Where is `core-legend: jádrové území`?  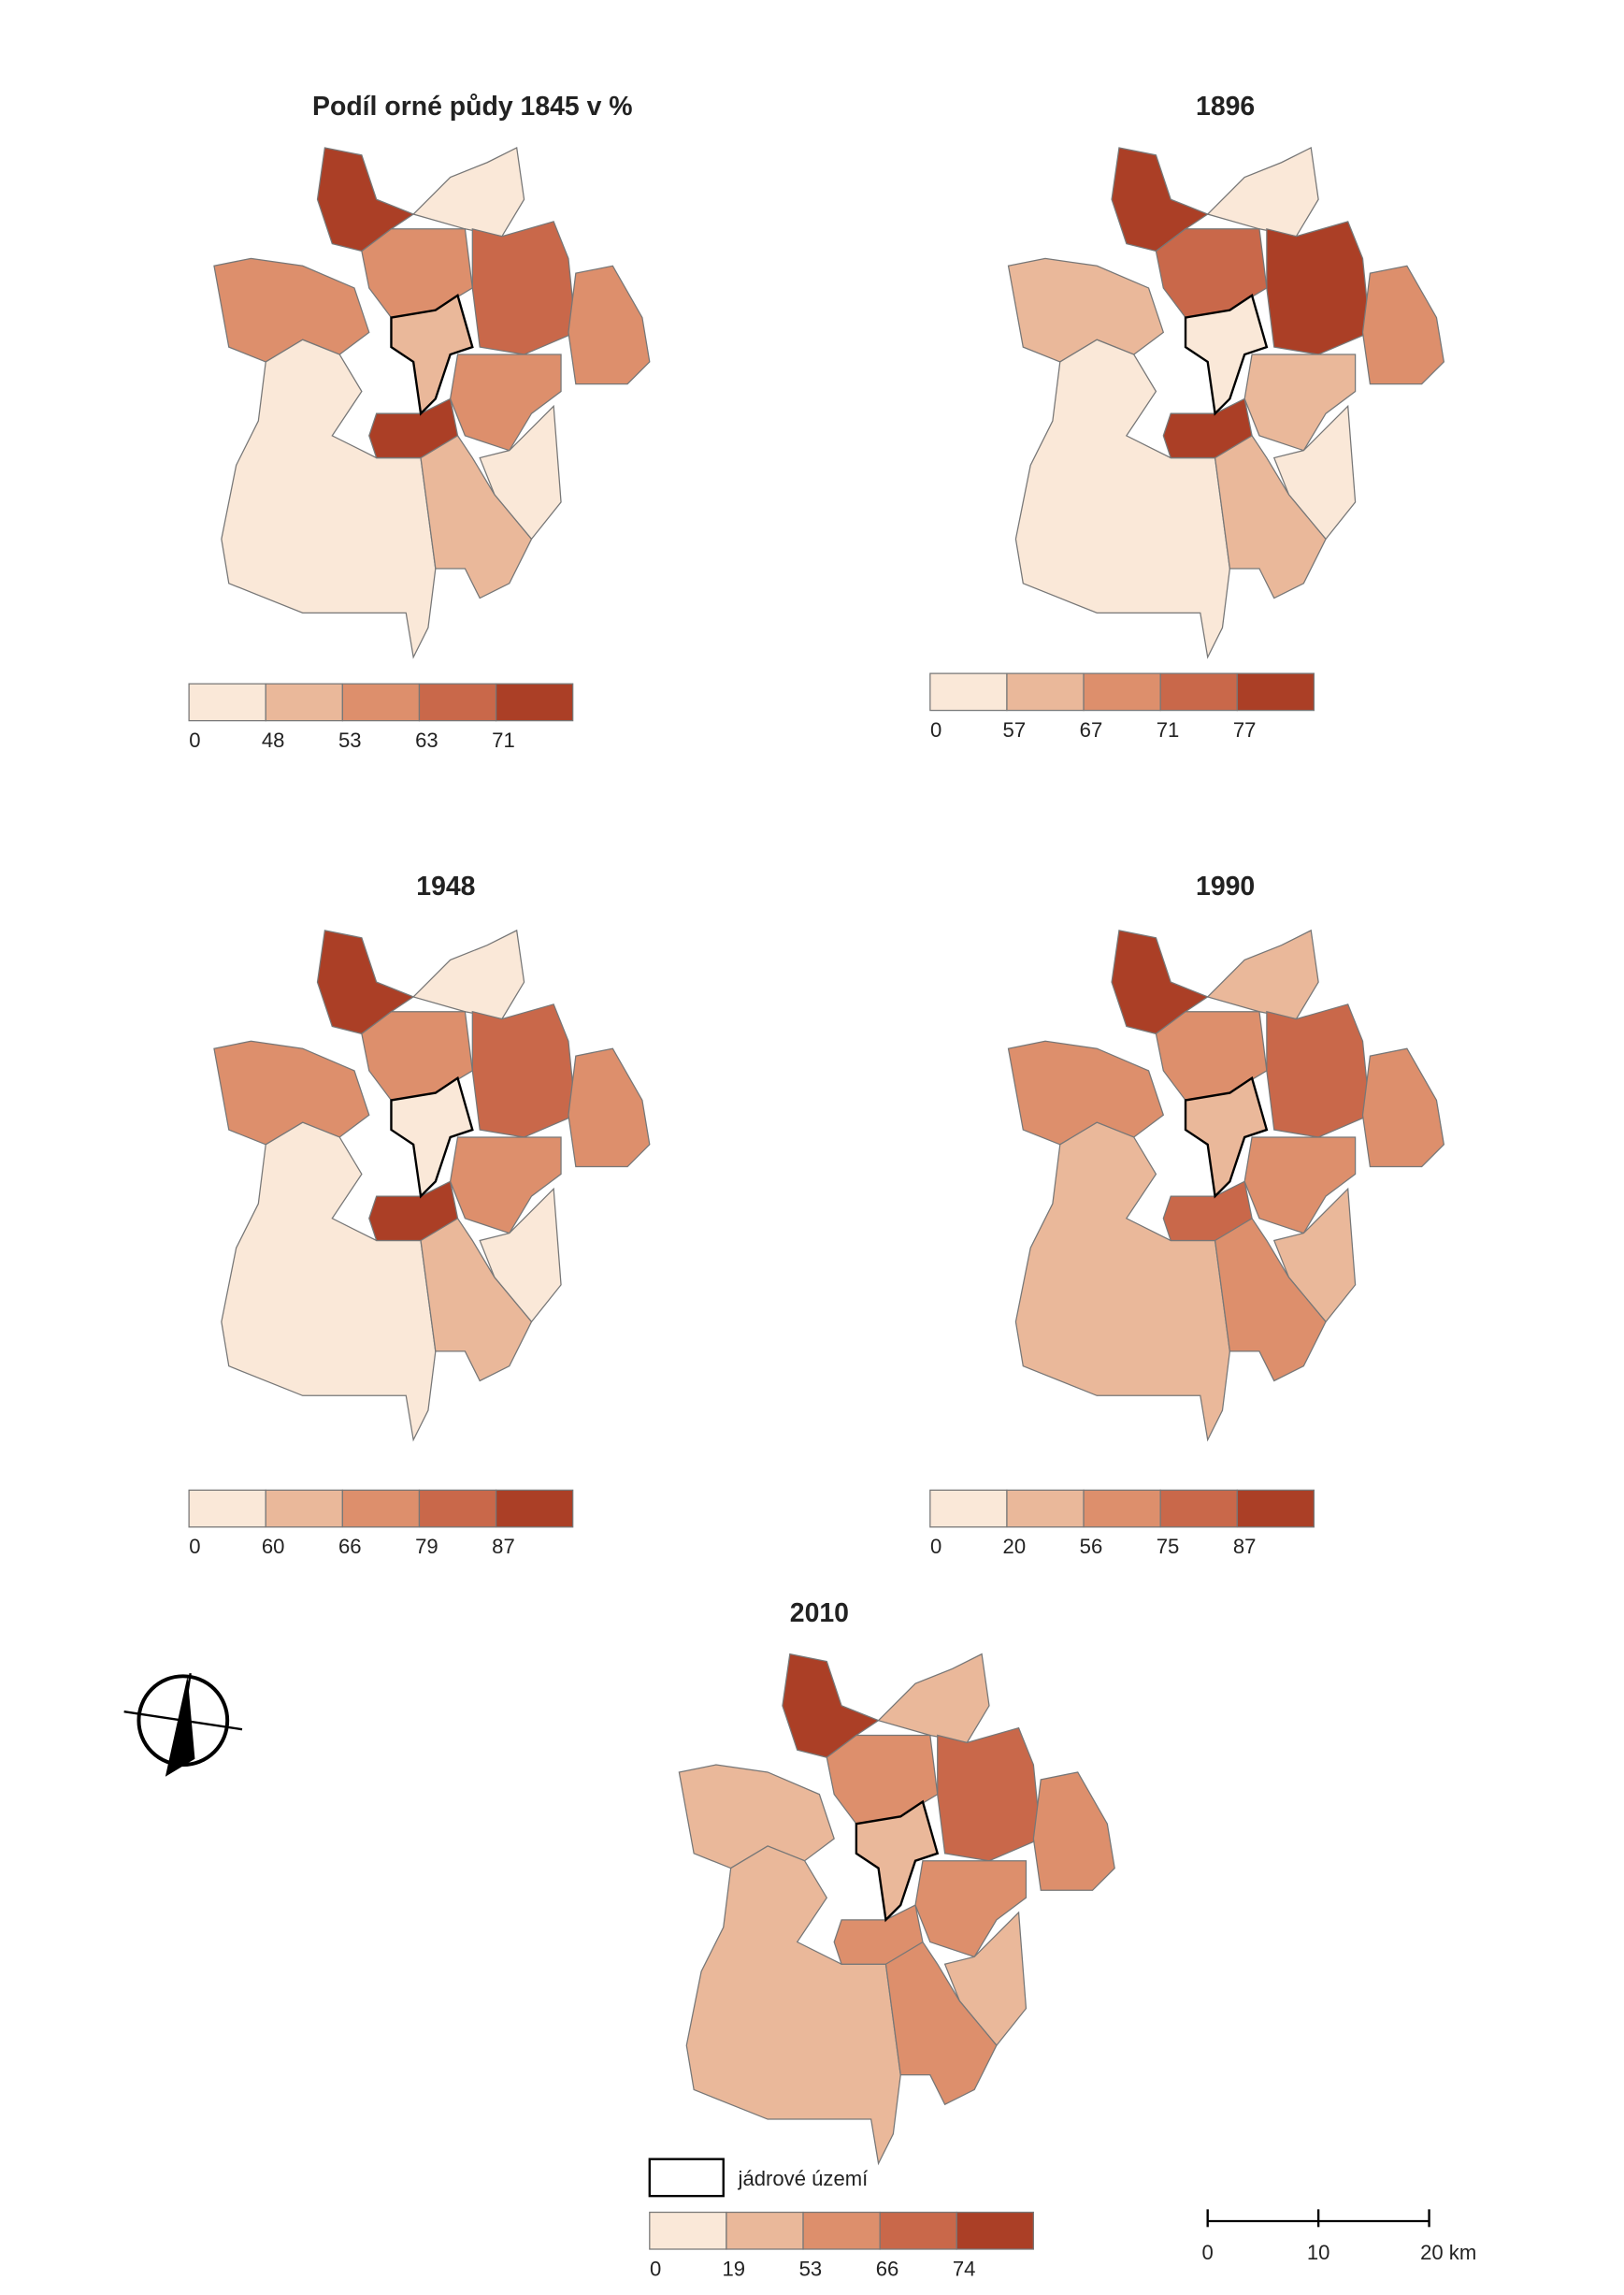 core-legend: jádrové území is located at coordinates (758, 2178).